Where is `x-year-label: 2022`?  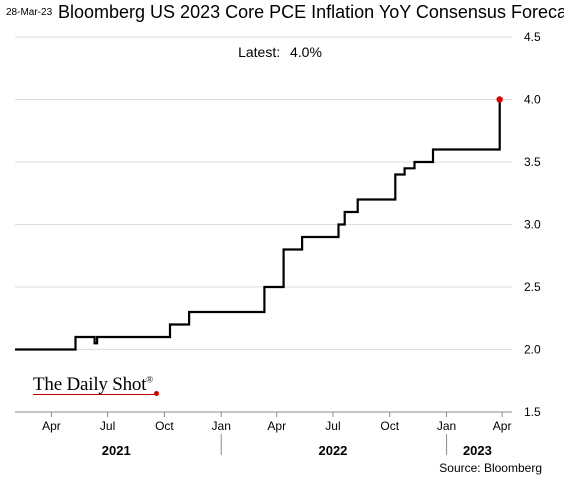 x-year-label: 2022 is located at coordinates (332, 450).